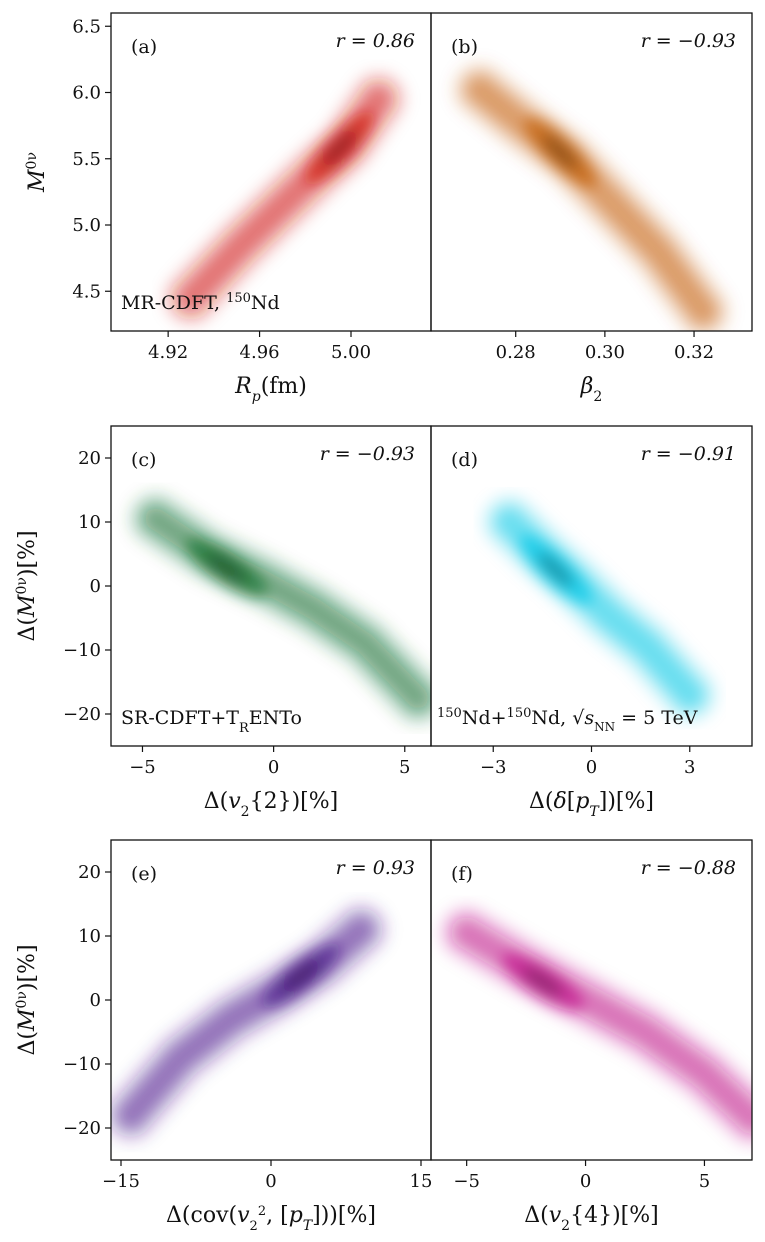  Describe the element at coordinates (605, 352) in the screenshot. I see `xtick-label-b-1: 0.30` at that location.